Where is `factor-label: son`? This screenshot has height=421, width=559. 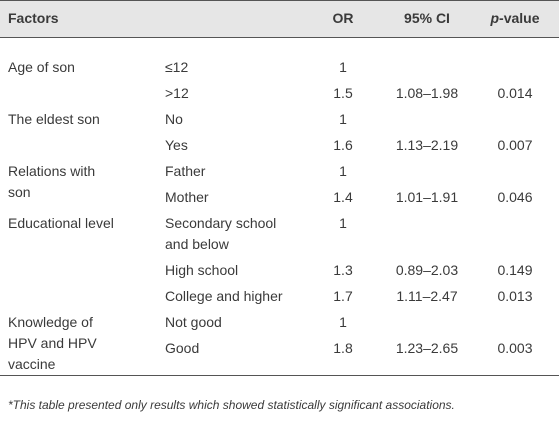 factor-label: son is located at coordinates (19, 192).